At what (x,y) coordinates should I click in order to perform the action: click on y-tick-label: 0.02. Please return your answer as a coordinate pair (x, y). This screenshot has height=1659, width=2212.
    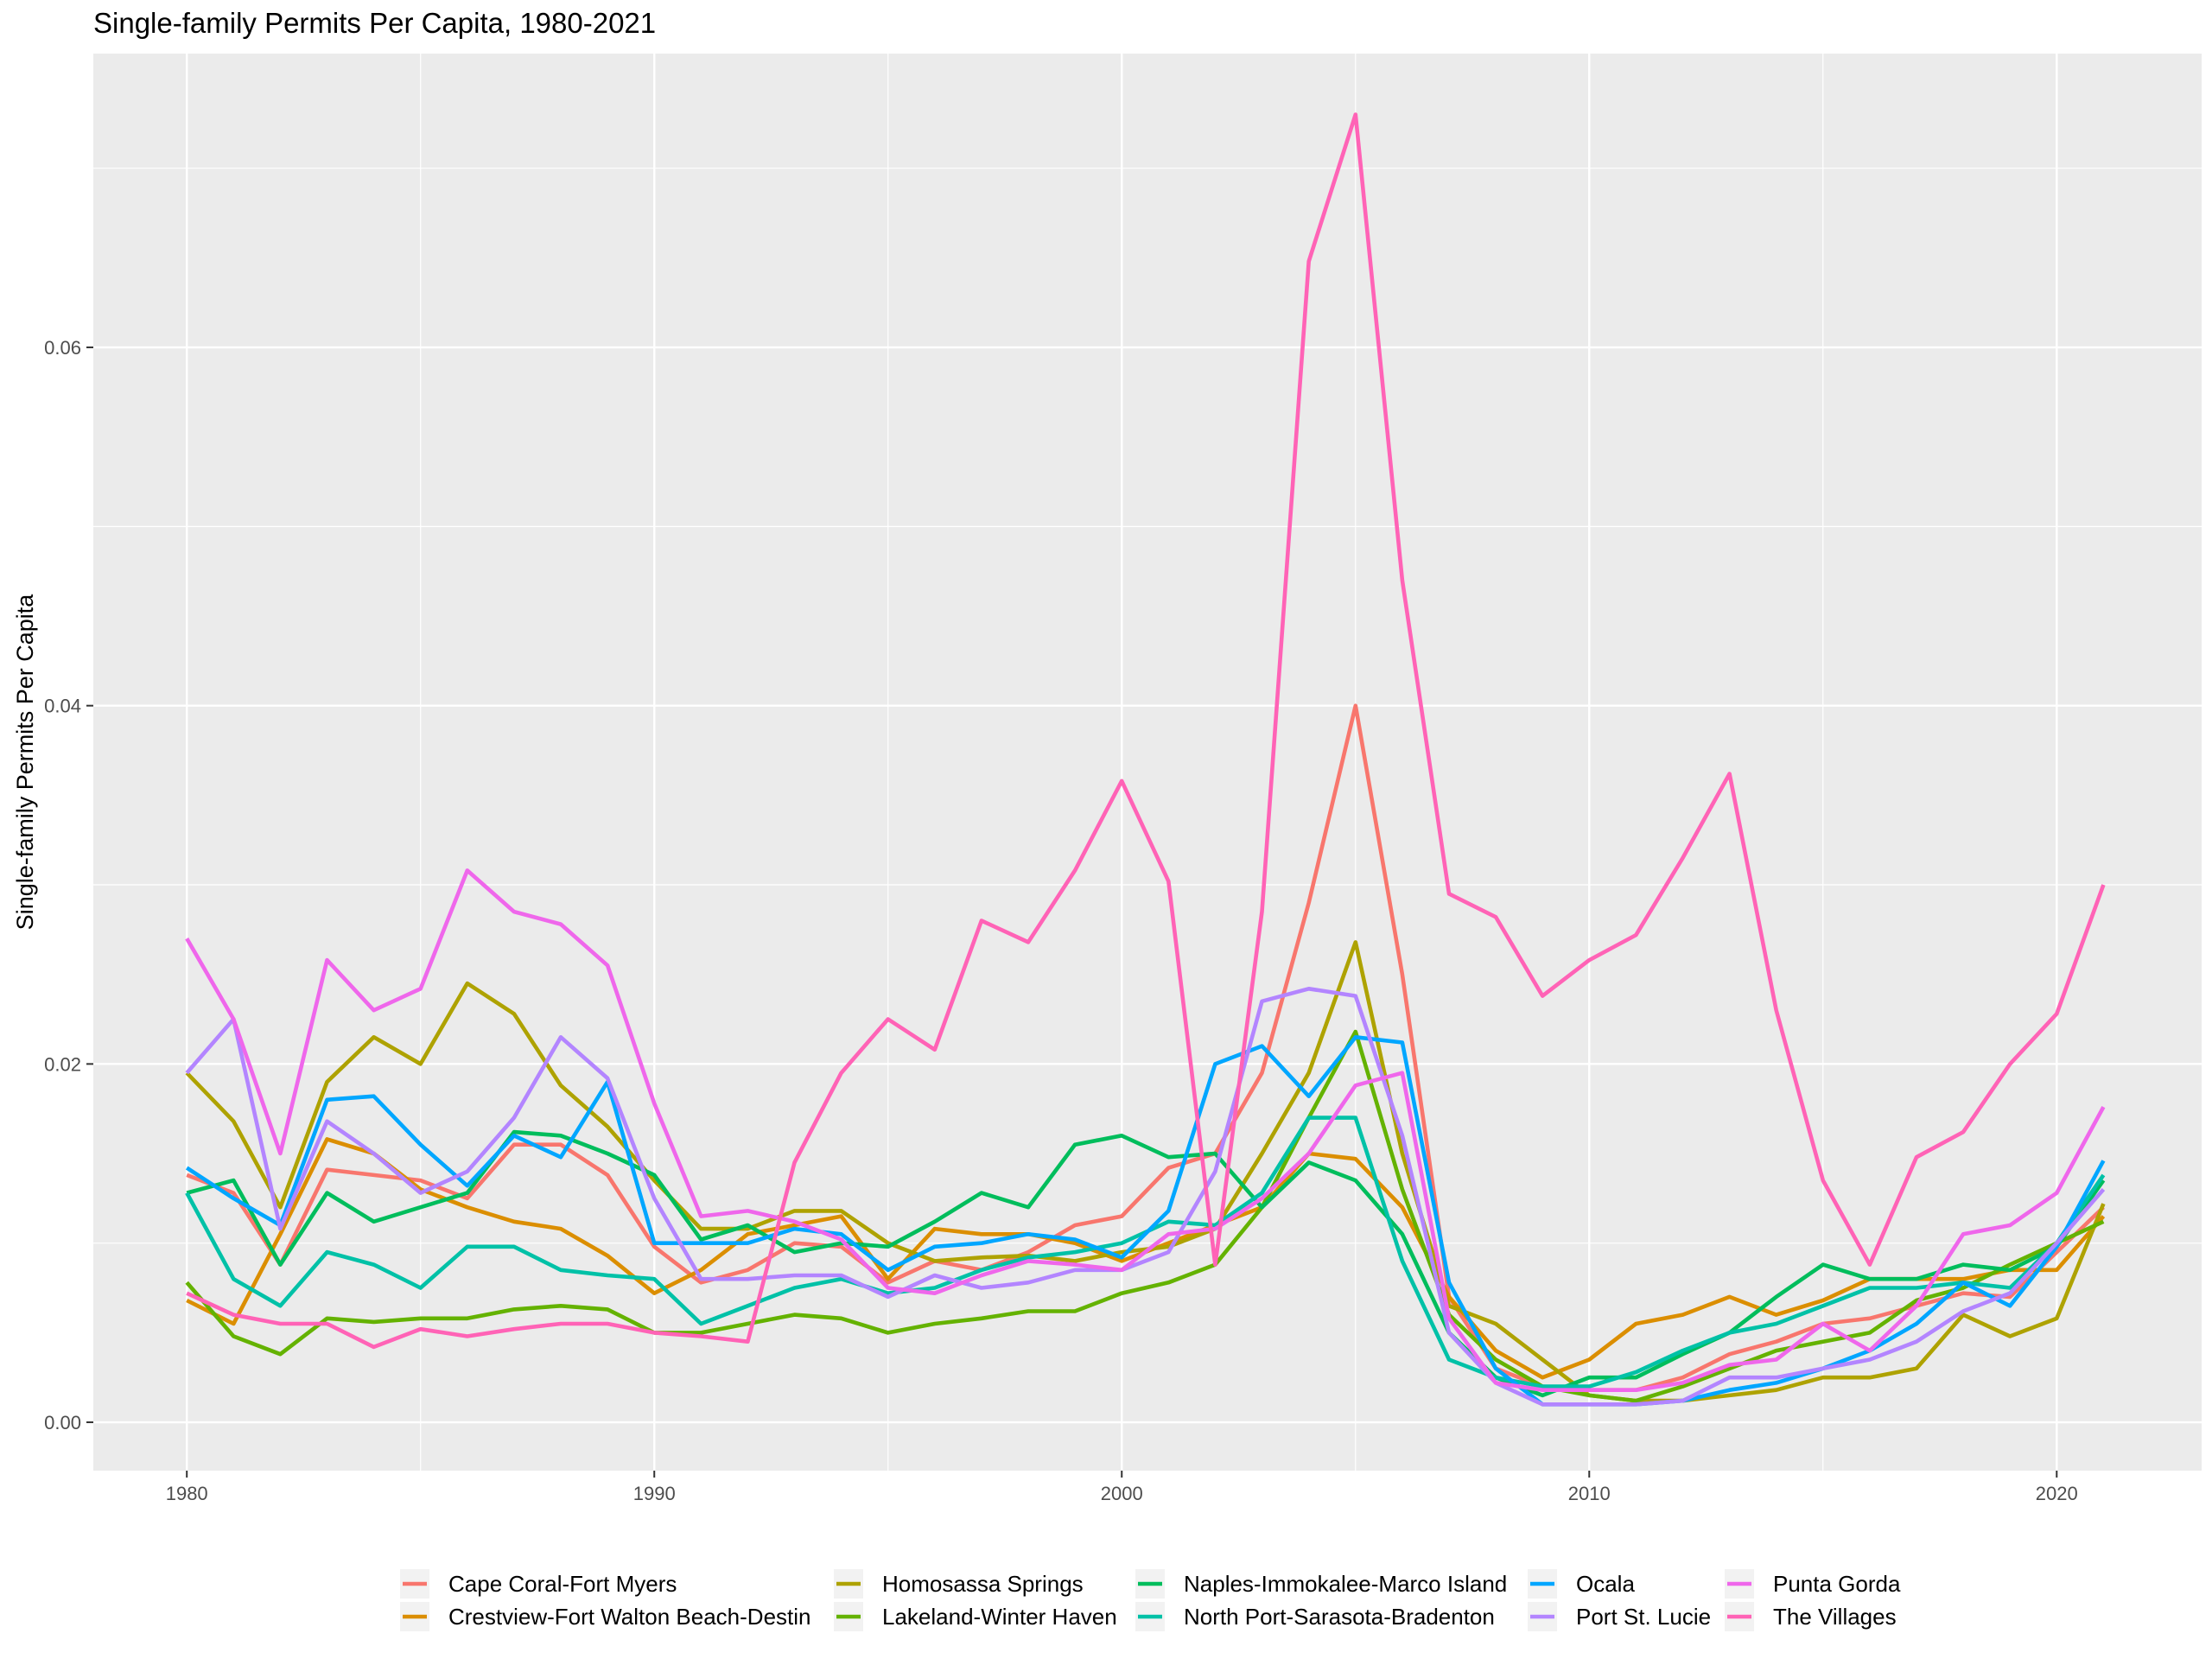
    Looking at the image, I should click on (62, 1064).